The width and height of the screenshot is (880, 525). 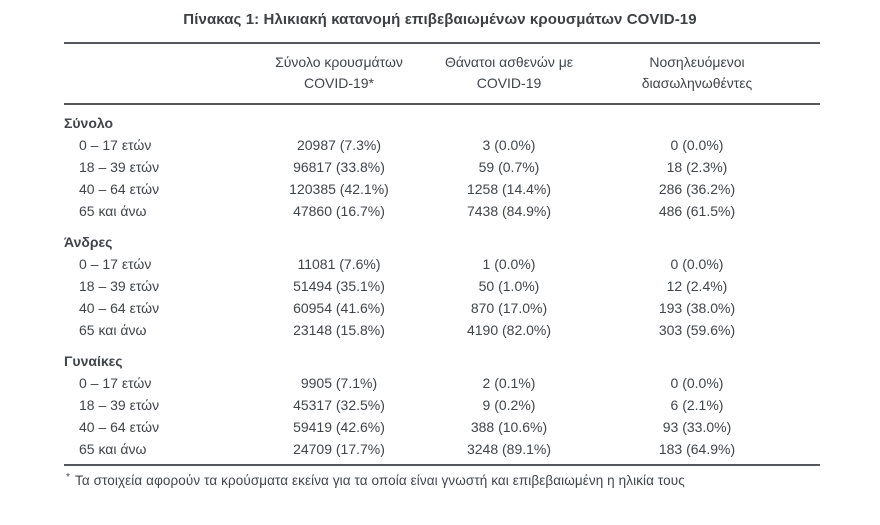 What do you see at coordinates (509, 62) in the screenshot?
I see `header-deaths-line1: Θάνατοι ασθενών με` at bounding box center [509, 62].